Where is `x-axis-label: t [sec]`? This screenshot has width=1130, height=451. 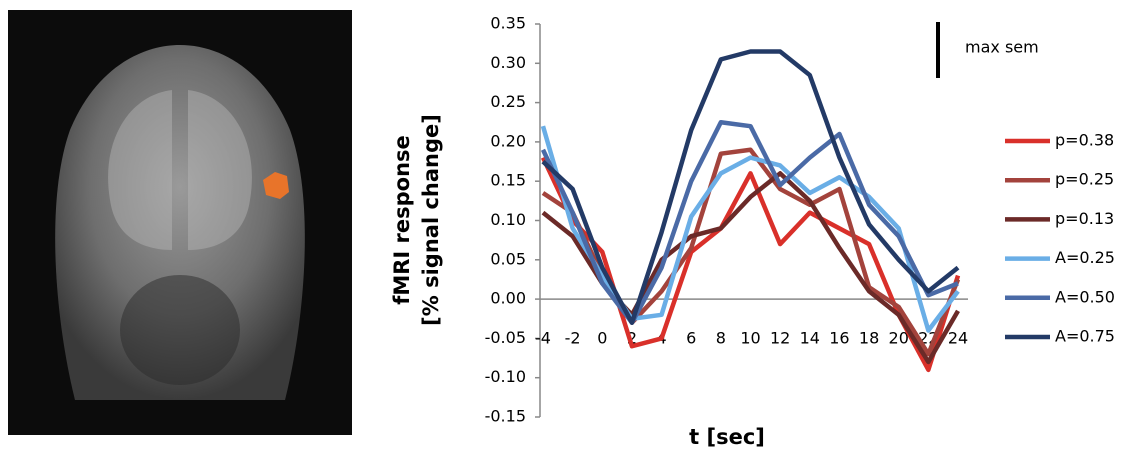 x-axis-label: t [sec] is located at coordinates (727, 437).